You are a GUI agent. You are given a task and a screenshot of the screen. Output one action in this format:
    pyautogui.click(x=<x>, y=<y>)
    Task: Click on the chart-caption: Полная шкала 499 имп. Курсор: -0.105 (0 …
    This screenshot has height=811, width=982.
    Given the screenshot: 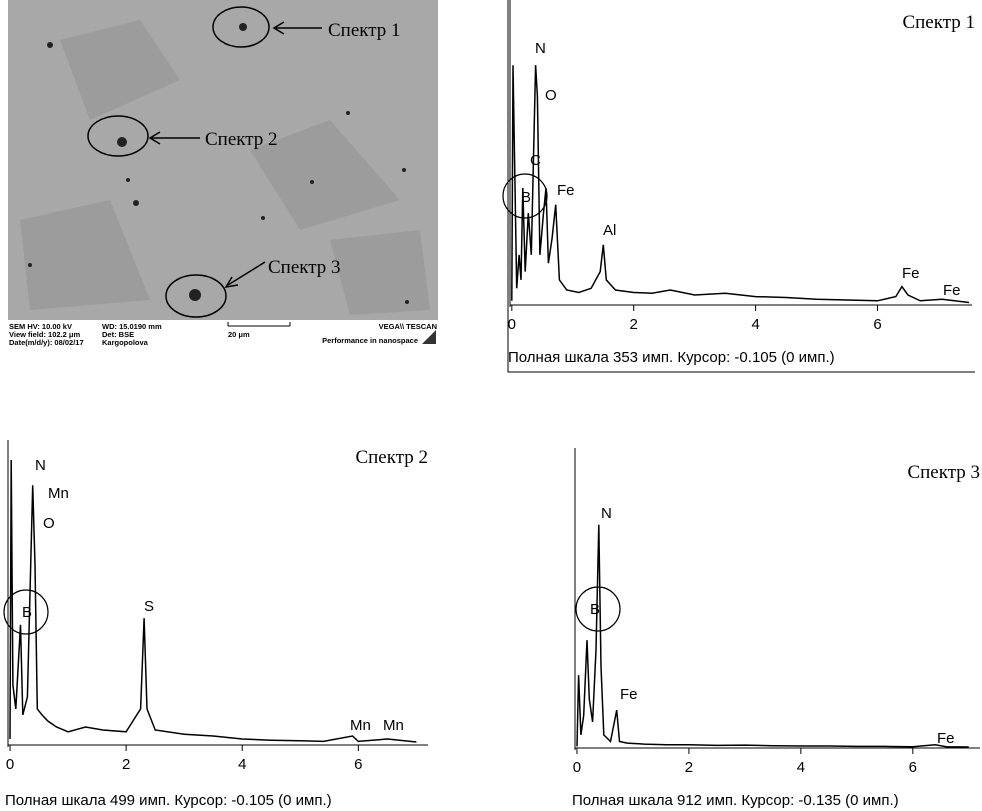 What is the action you would take?
    pyautogui.click(x=168, y=800)
    